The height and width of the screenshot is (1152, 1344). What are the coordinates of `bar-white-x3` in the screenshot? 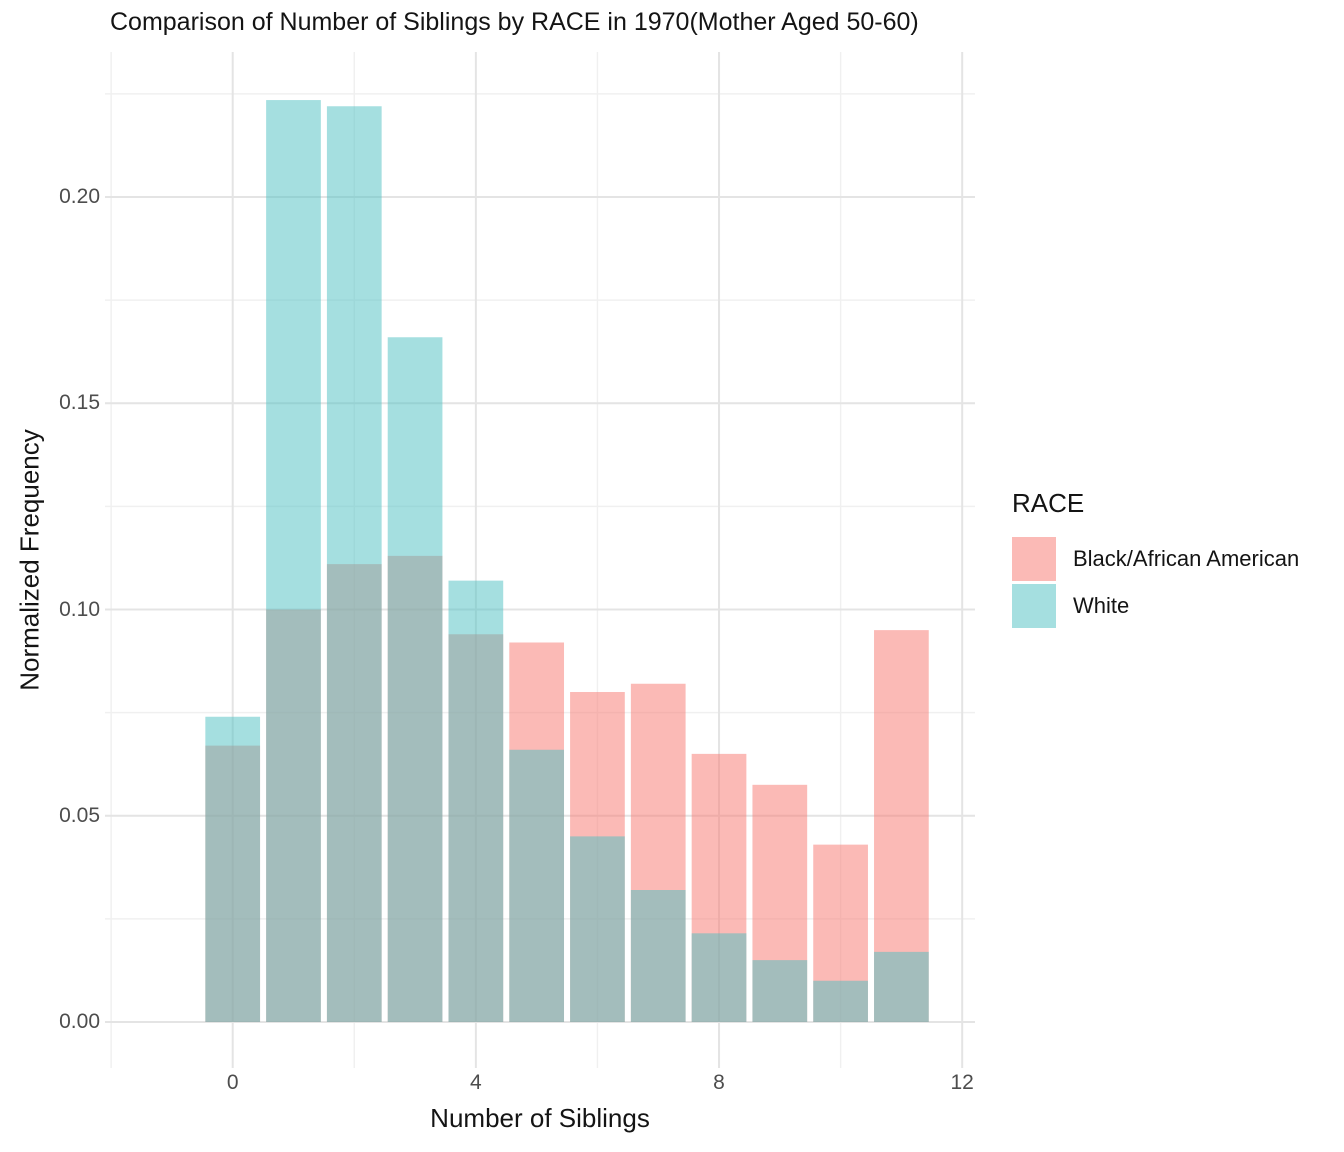 It's located at (415, 679).